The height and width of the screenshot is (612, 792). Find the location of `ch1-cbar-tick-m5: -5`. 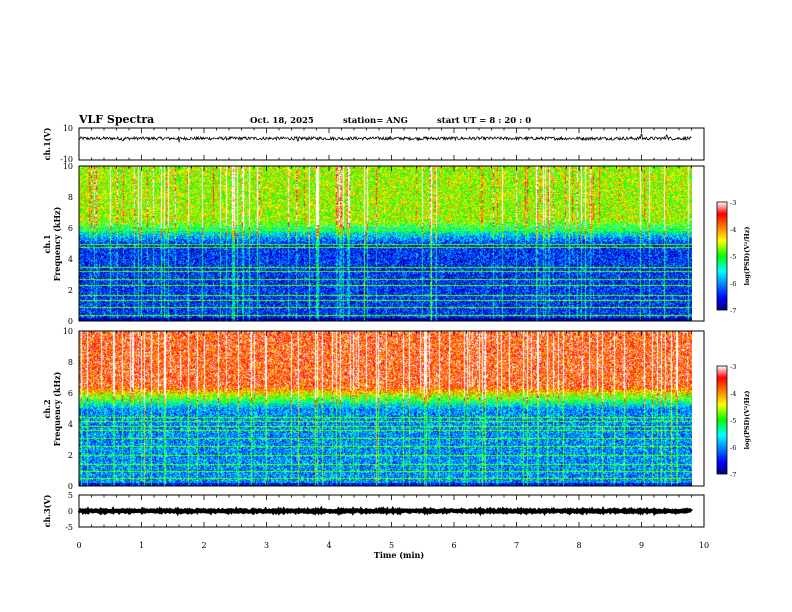

ch1-cbar-tick-m5: -5 is located at coordinates (733, 257).